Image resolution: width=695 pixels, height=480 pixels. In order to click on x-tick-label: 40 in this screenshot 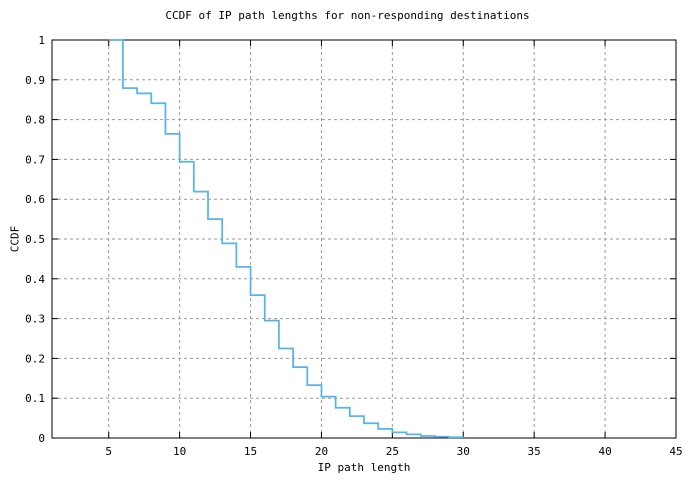, I will do `click(604, 451)`.